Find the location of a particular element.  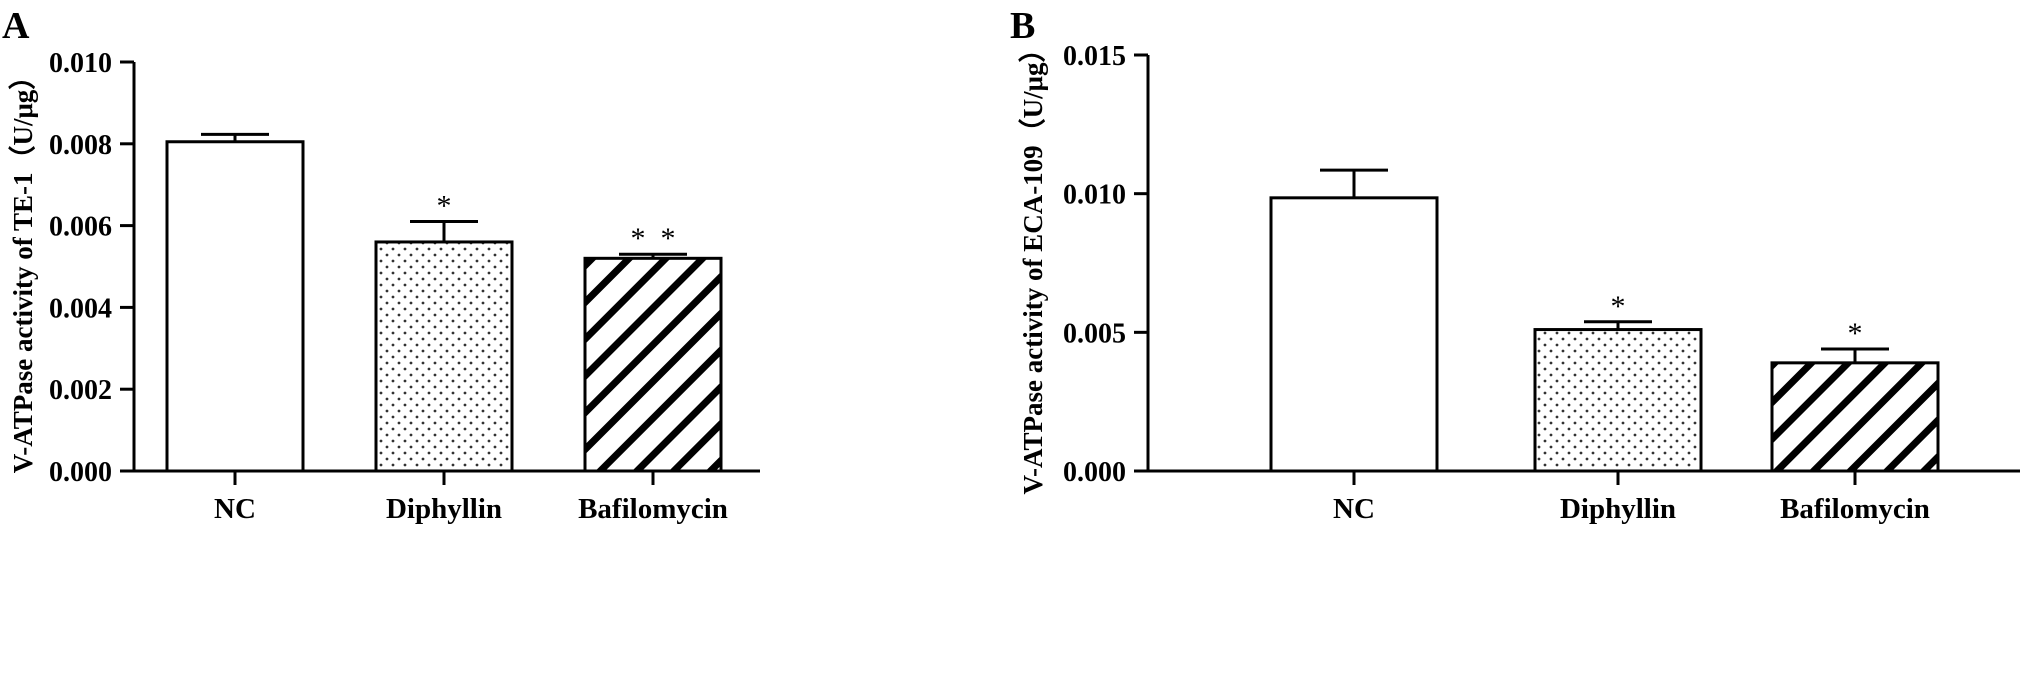

panel-b-y-axis-label: V-ATPase activity of ECA-109（U/μg） is located at coordinates (1033, 265).